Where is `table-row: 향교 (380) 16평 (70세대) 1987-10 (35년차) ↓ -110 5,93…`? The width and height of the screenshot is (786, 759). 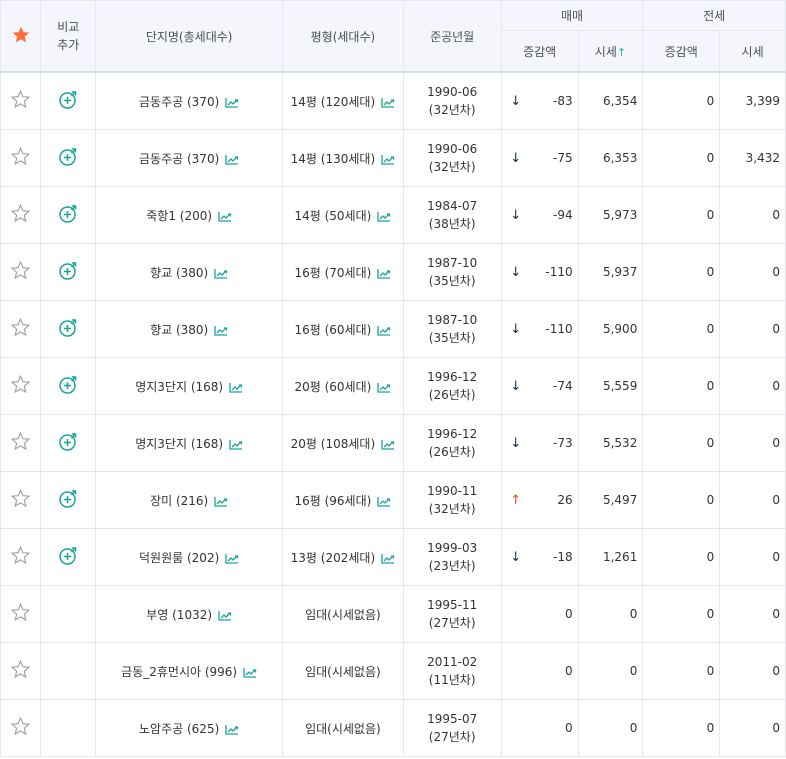 table-row: 향교 (380) 16평 (70세대) 1987-10 (35년차) ↓ -110 5,93… is located at coordinates (393, 272).